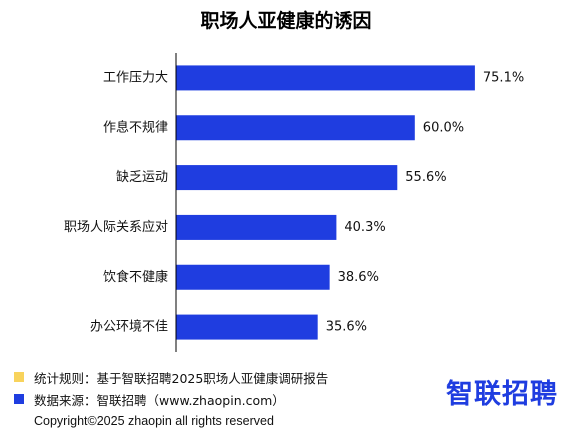  I want to click on category-label-2: 缺乏运动, so click(142, 177).